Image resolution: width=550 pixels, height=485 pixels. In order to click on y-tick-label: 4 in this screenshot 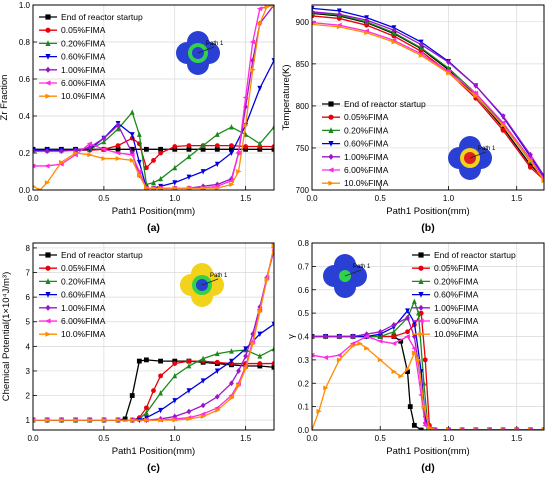, I will do `click(28, 346)`.